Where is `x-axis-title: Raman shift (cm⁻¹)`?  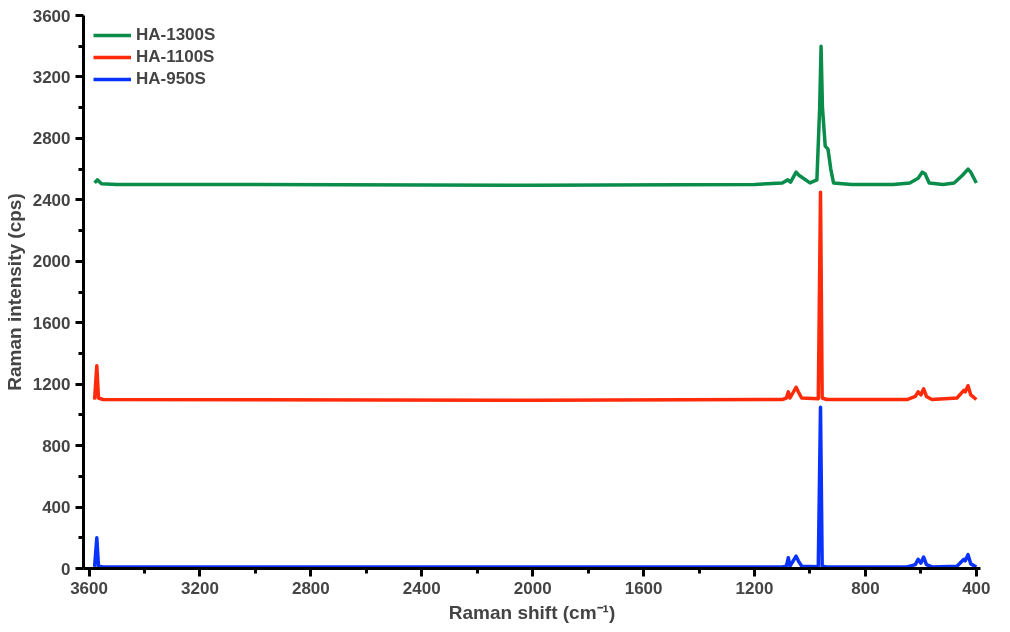 x-axis-title: Raman shift (cm⁻¹) is located at coordinates (532, 612).